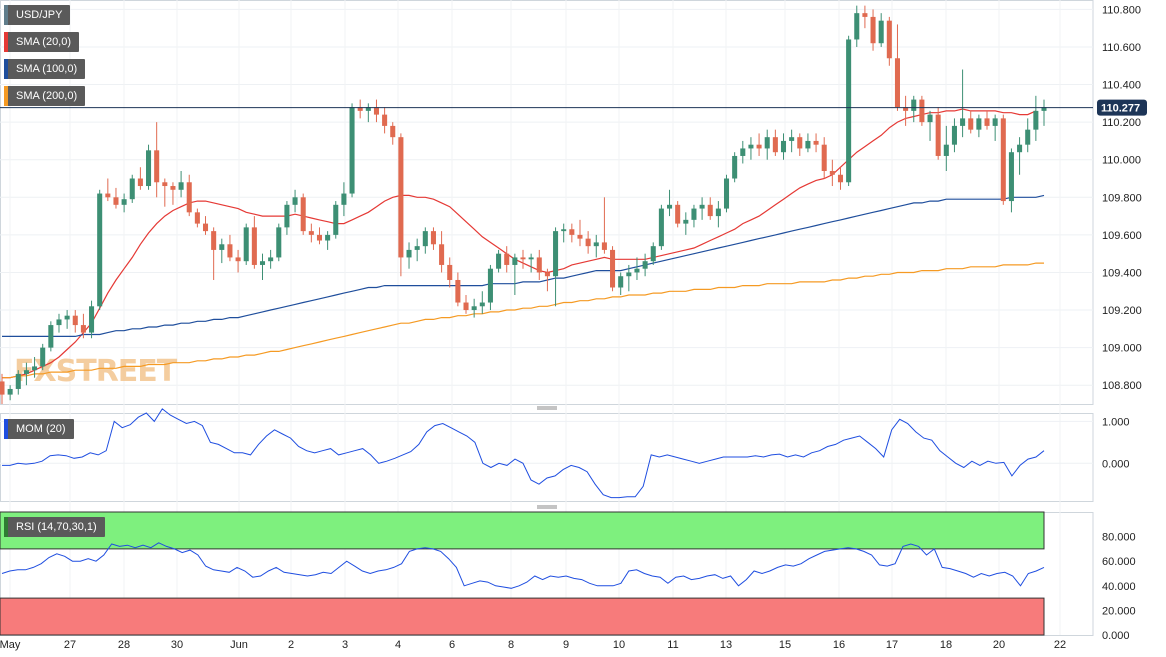  I want to click on legend-label: USD/JPY, so click(39, 15).